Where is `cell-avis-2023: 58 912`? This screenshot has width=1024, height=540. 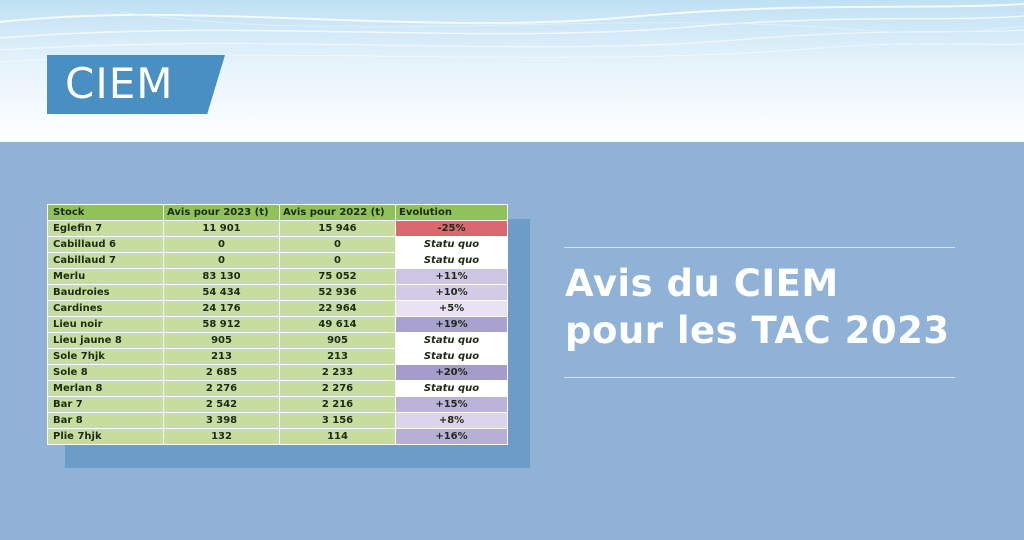 cell-avis-2023: 58 912 is located at coordinates (221, 324).